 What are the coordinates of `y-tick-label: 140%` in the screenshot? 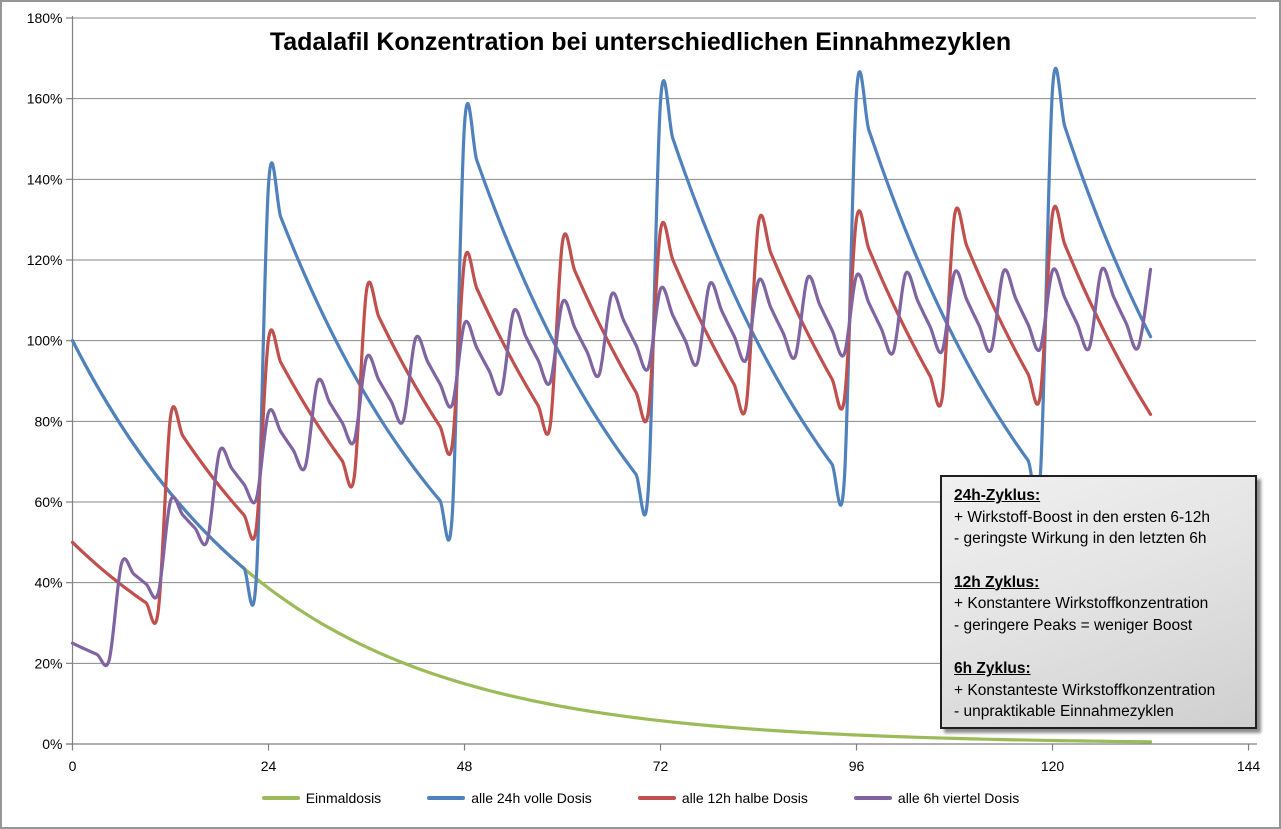 It's located at (45, 179).